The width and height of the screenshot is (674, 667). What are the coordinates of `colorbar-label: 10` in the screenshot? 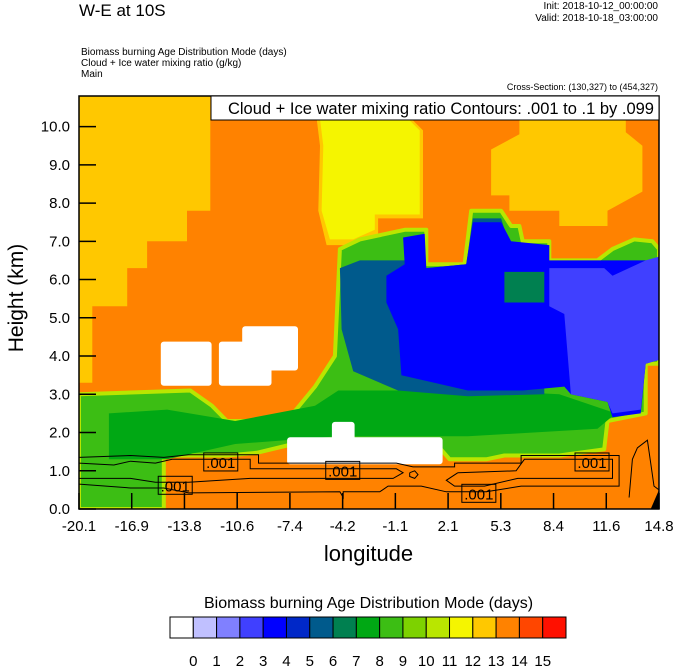 It's located at (426, 660).